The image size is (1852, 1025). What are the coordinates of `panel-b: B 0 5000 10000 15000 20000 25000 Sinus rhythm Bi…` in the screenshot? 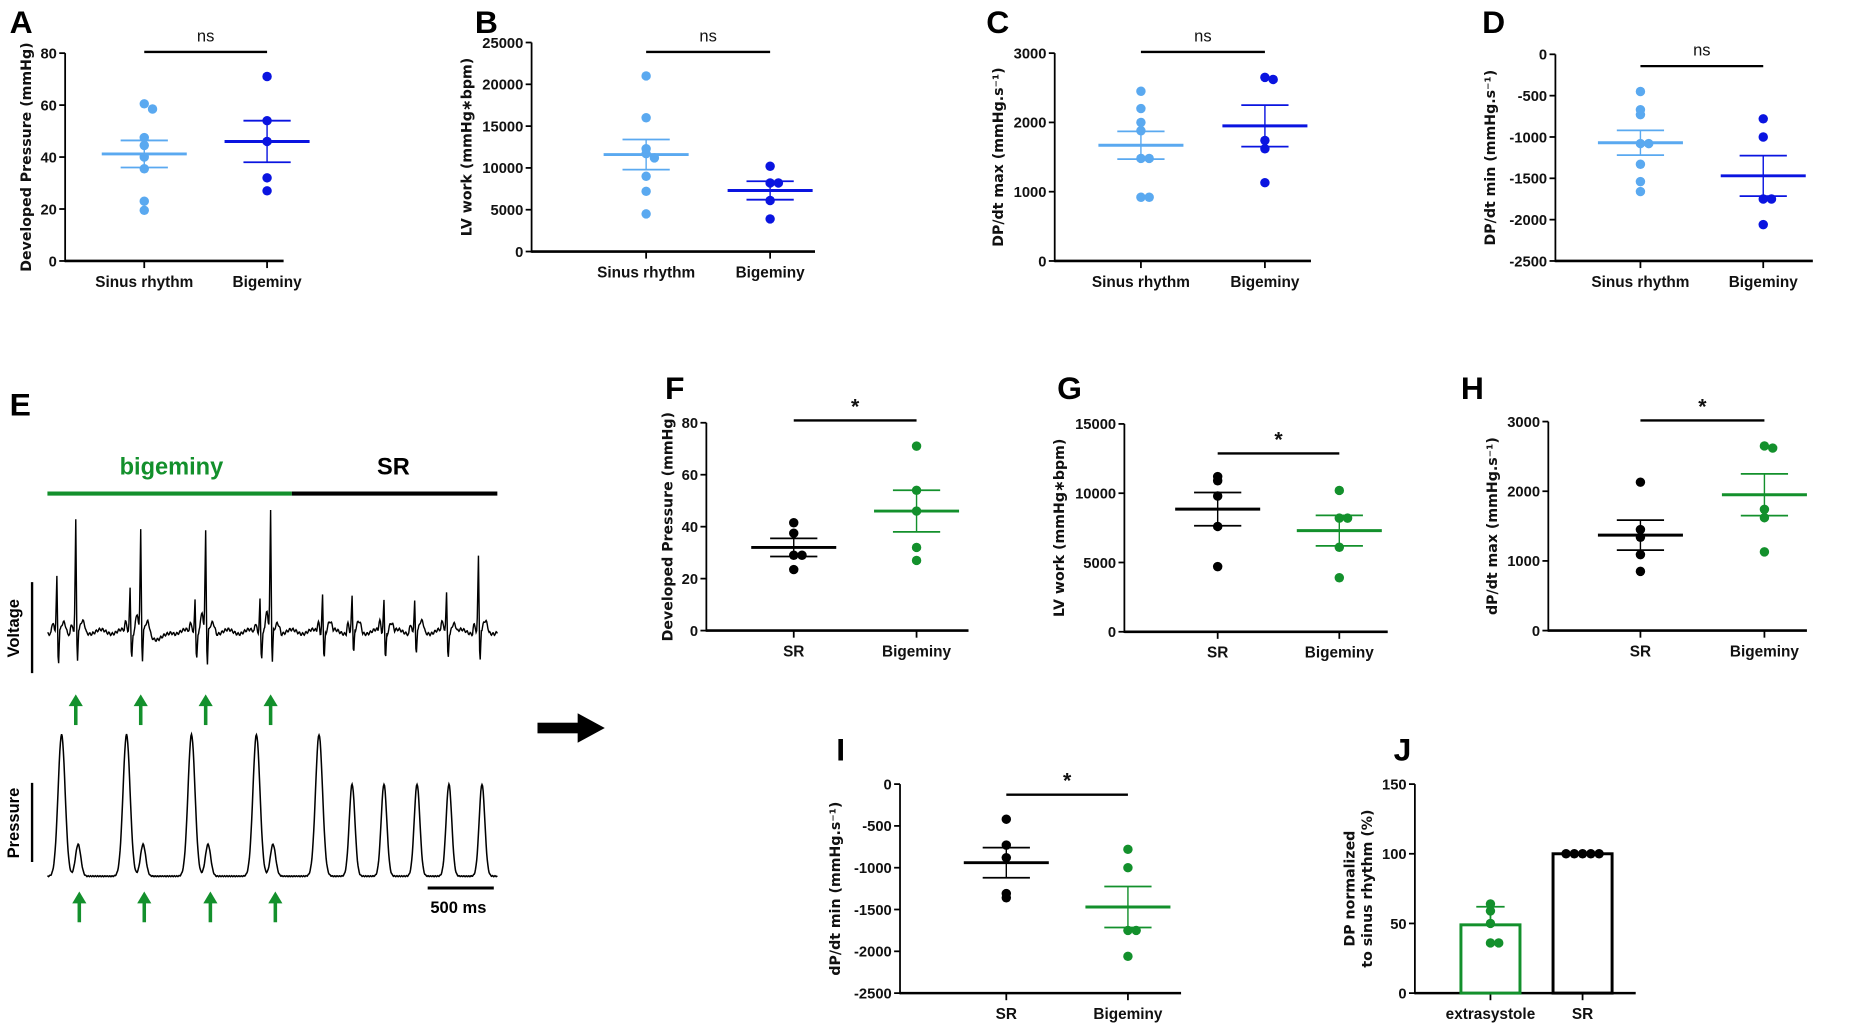 It's located at (637, 143).